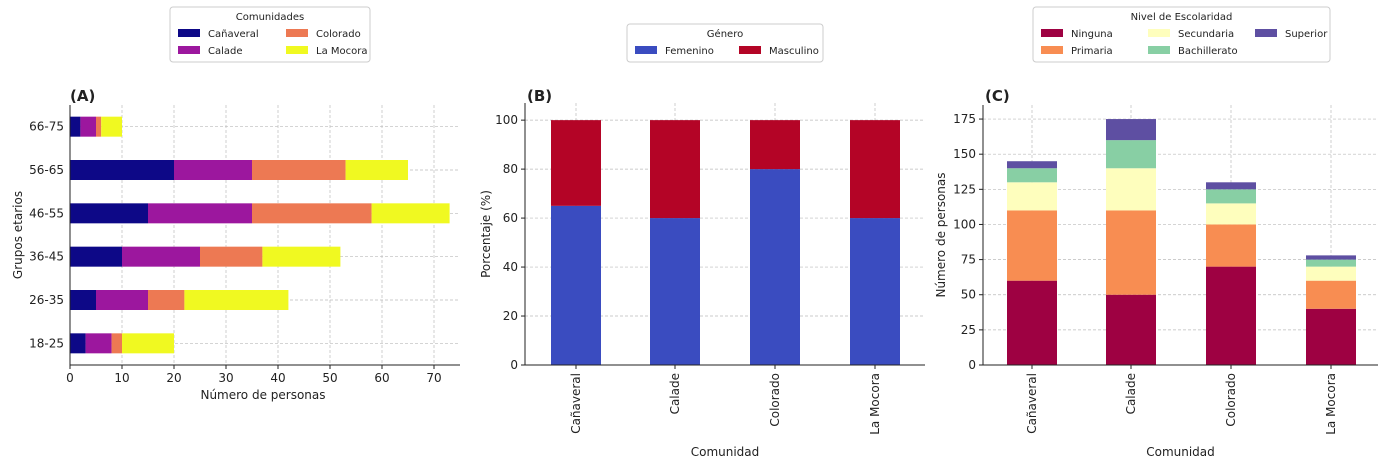 Image resolution: width=1387 pixels, height=470 pixels. What do you see at coordinates (539, 96) in the screenshot?
I see `panel-label: (B)` at bounding box center [539, 96].